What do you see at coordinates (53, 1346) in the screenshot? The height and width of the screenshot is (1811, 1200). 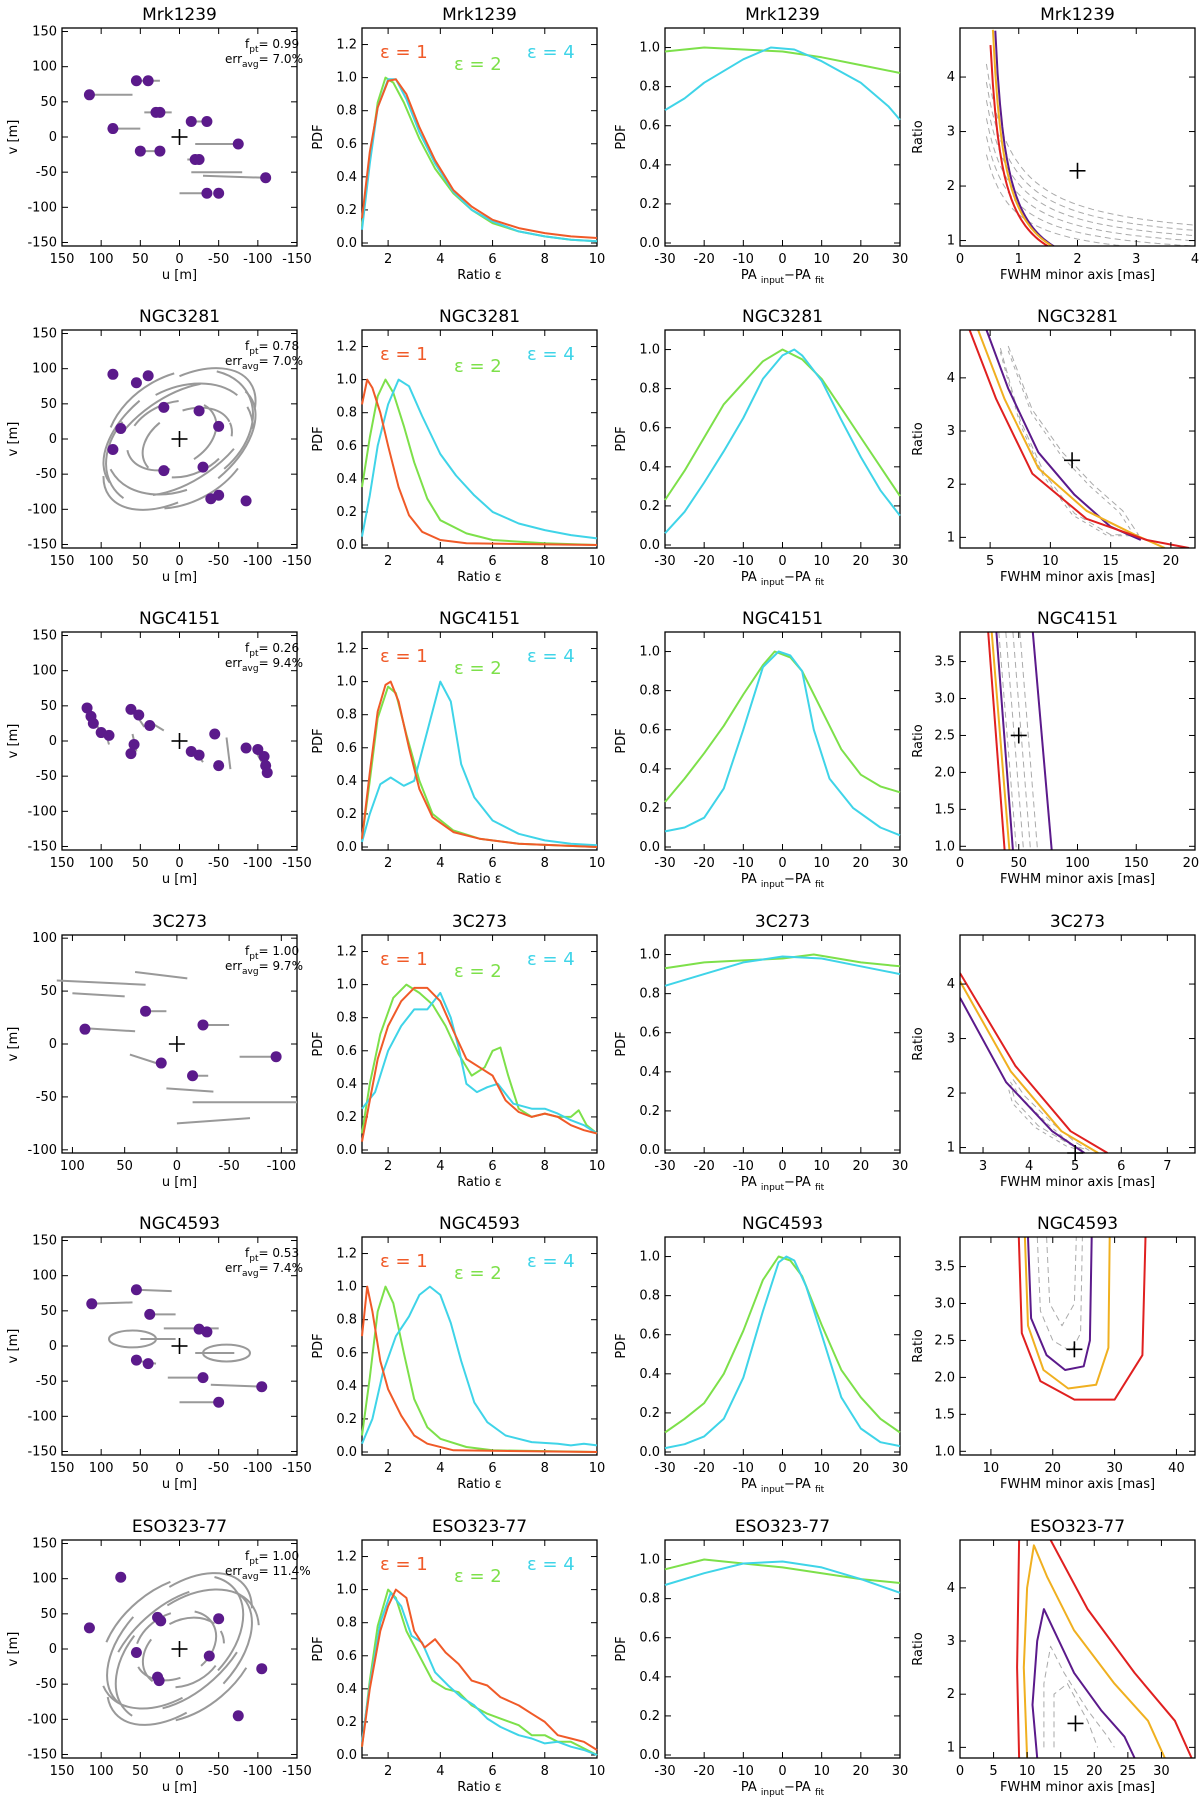 I see `y-tick-label: 0` at bounding box center [53, 1346].